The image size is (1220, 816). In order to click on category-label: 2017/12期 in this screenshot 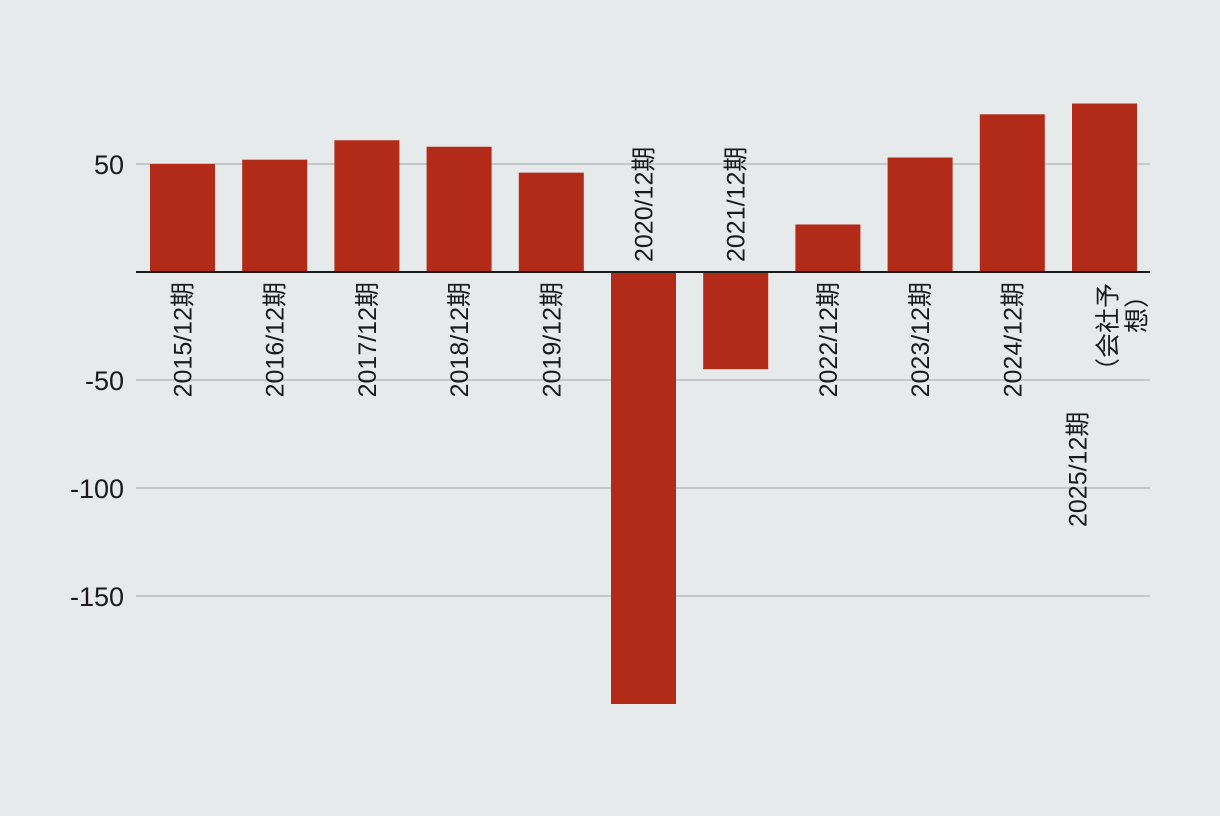, I will do `click(368, 339)`.